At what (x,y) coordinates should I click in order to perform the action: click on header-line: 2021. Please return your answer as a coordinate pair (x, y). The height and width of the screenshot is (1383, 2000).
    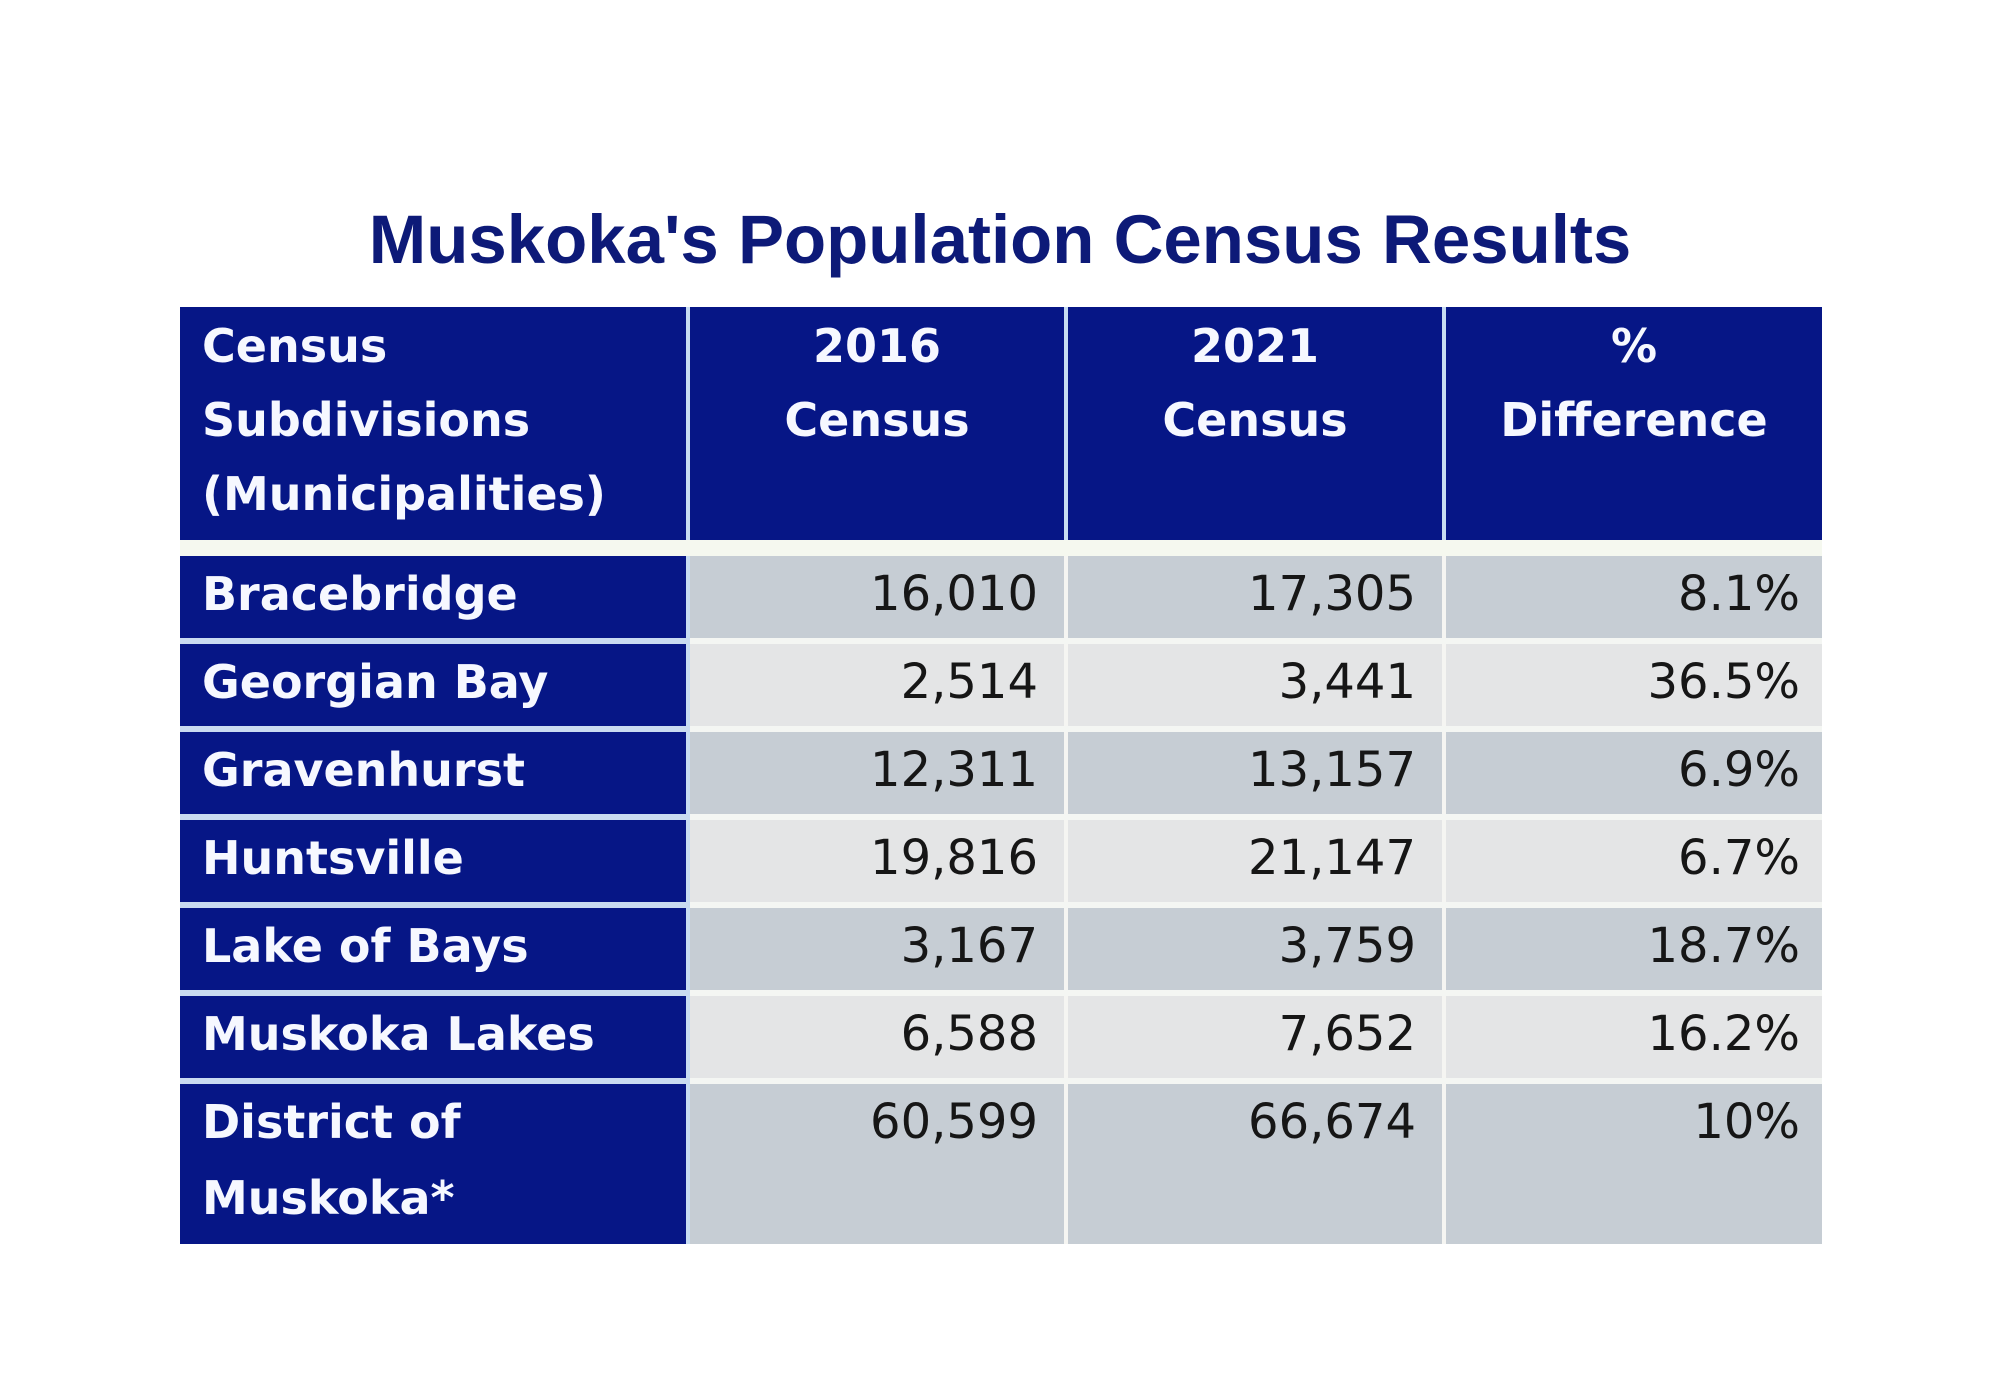
    Looking at the image, I should click on (1255, 346).